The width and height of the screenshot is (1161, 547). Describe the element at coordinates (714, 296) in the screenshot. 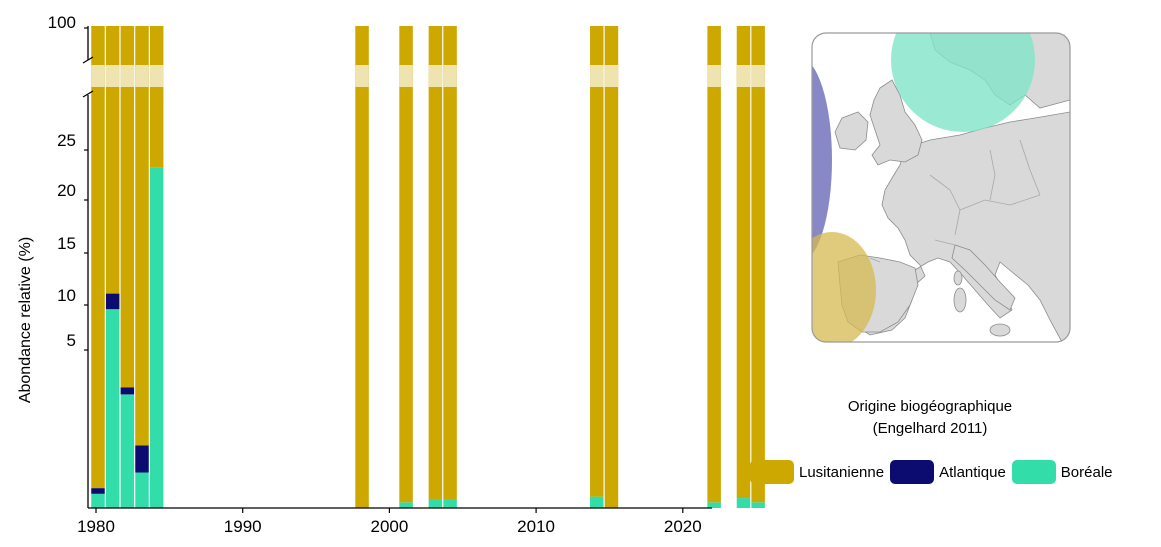

I see `bar-segment-lusitanienne-2022` at that location.